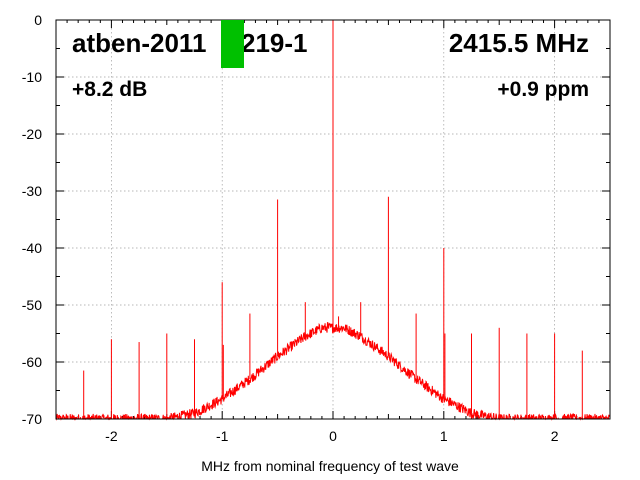 The width and height of the screenshot is (640, 480). What do you see at coordinates (222, 436) in the screenshot?
I see `x-tick-label: -1` at bounding box center [222, 436].